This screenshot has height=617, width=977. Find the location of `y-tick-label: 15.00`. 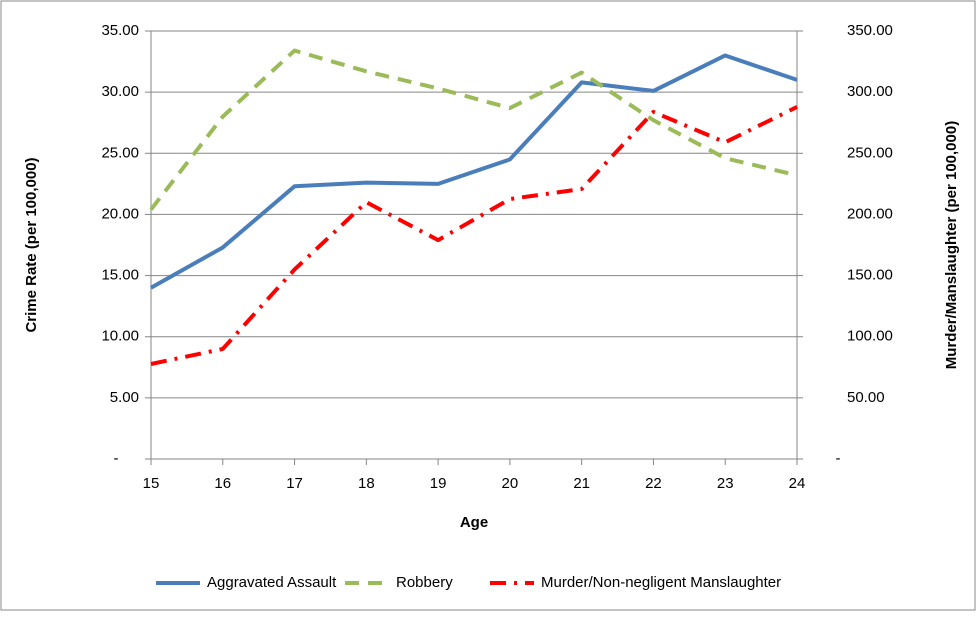

y-tick-label: 15.00 is located at coordinates (120, 275).